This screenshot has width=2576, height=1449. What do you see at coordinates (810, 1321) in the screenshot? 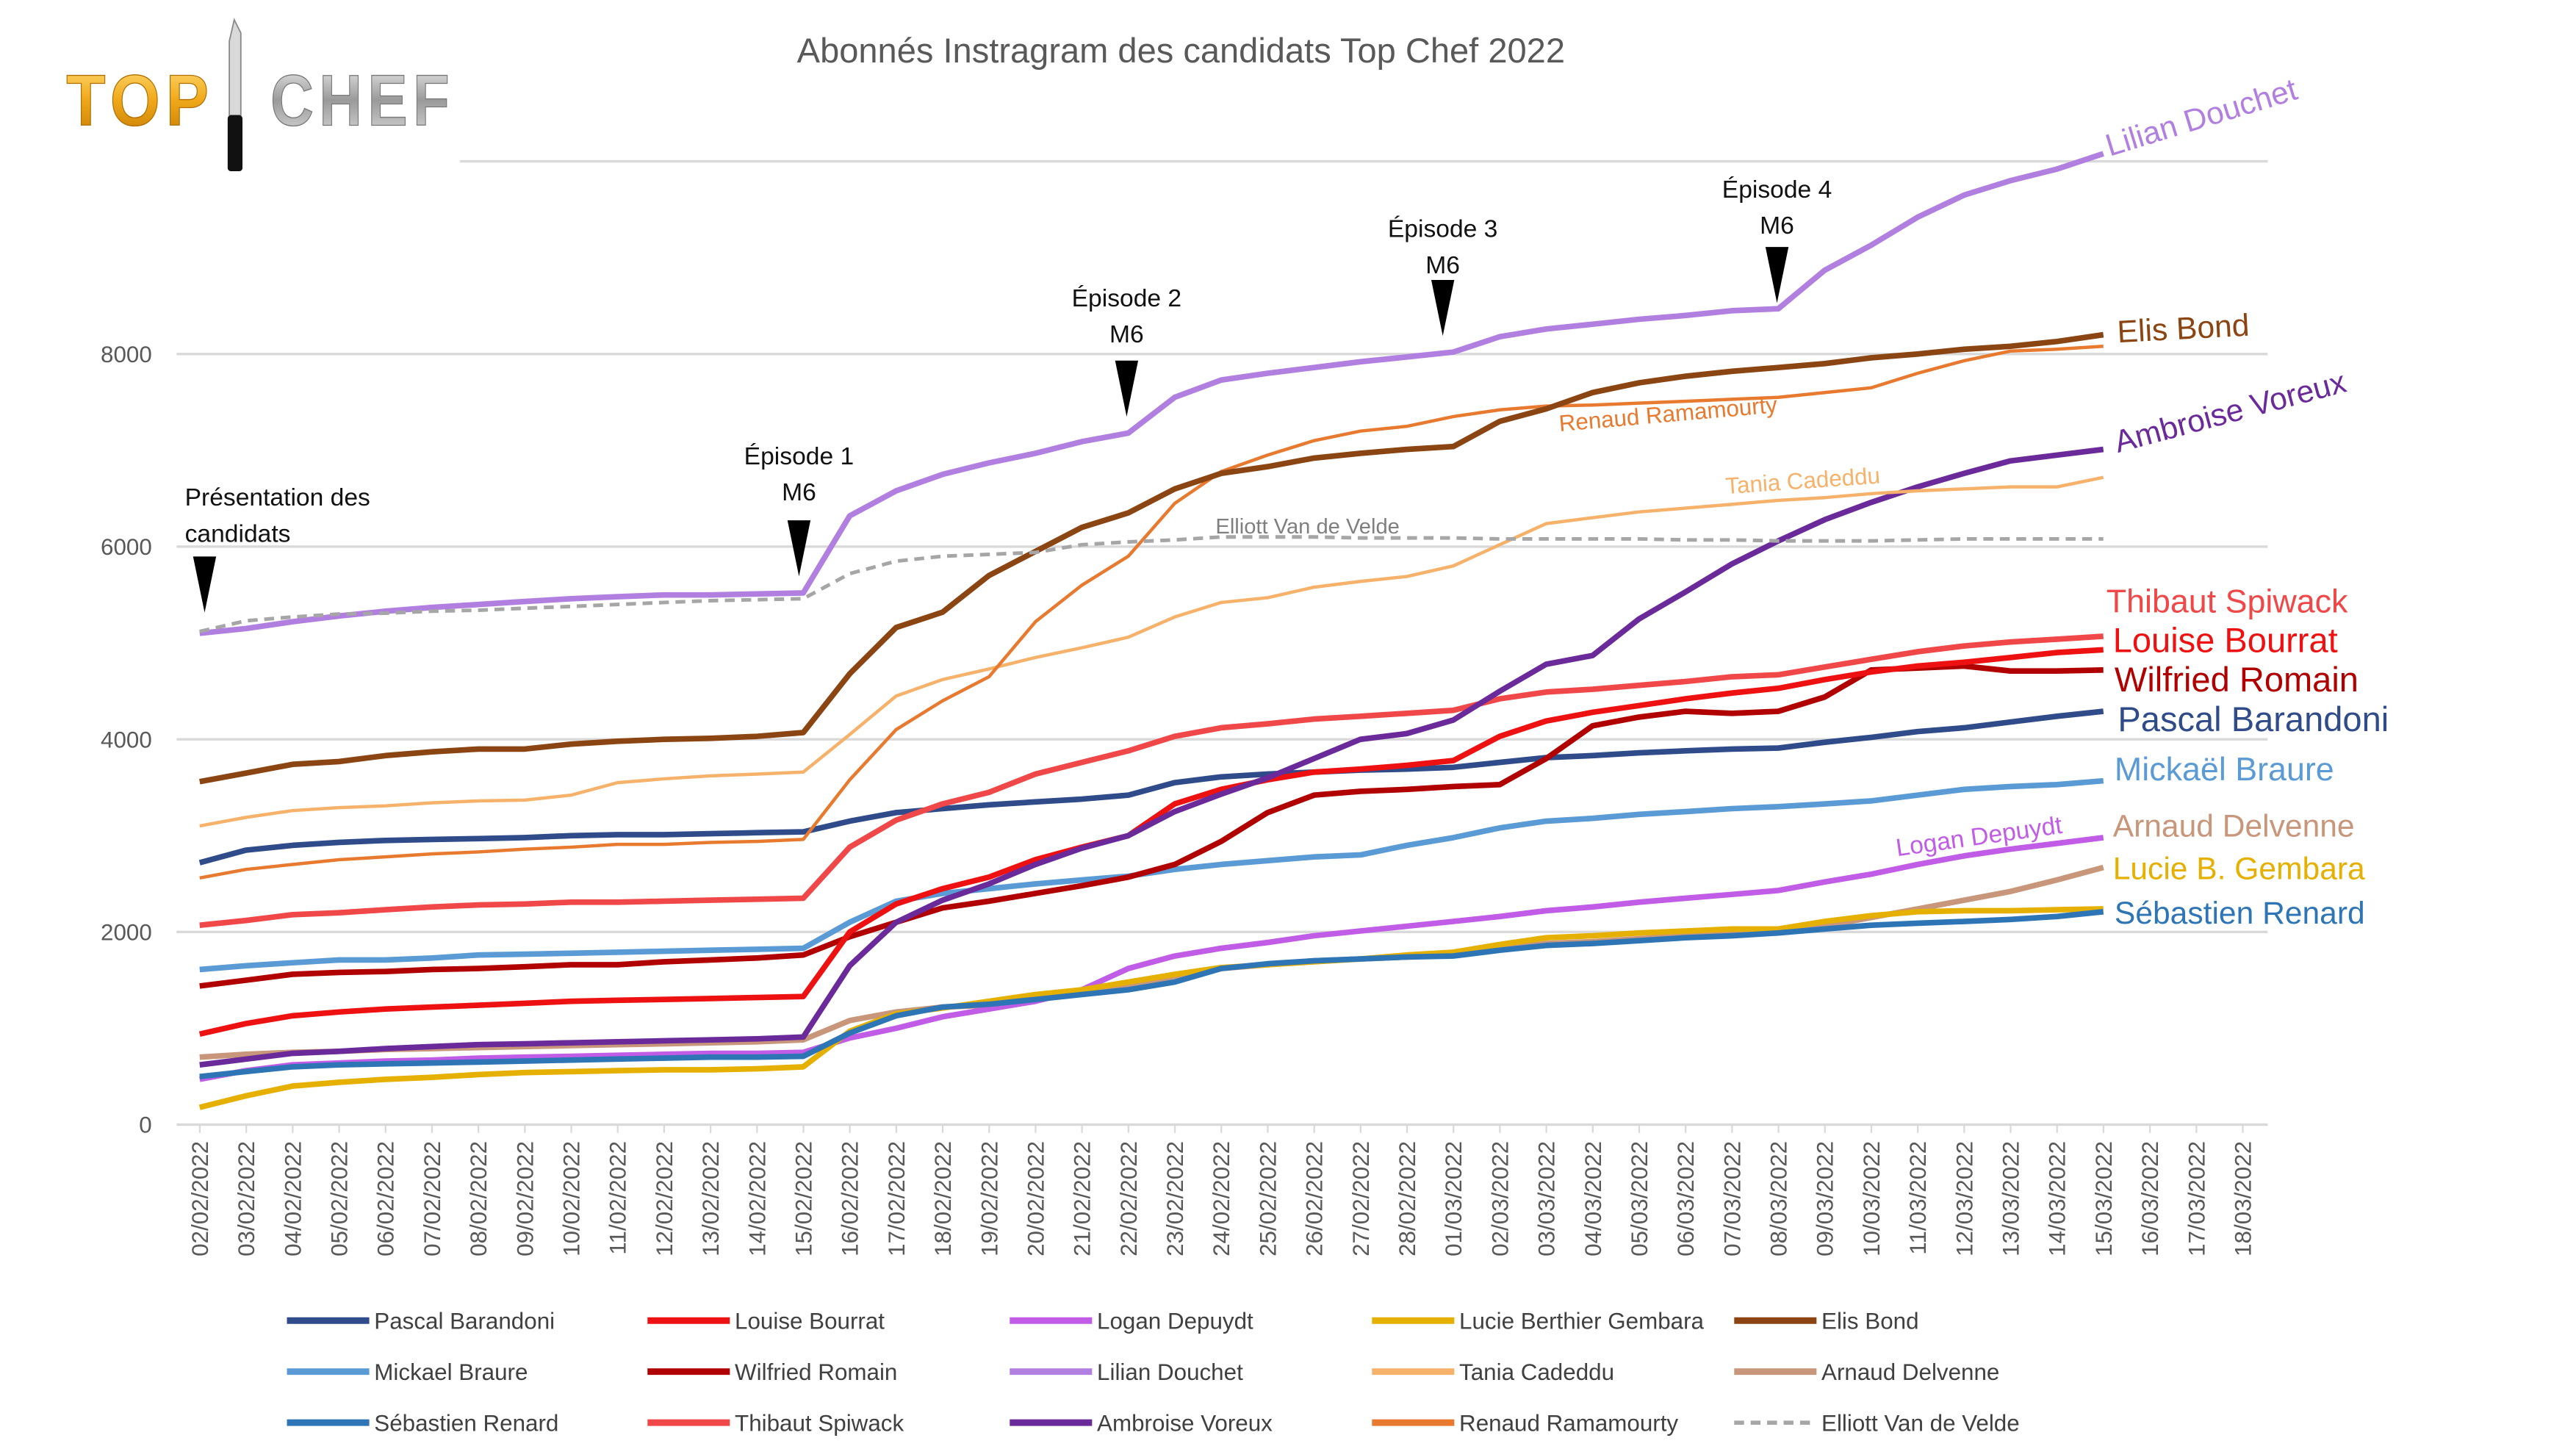
I see `legend-label: Louise Bourrat` at bounding box center [810, 1321].